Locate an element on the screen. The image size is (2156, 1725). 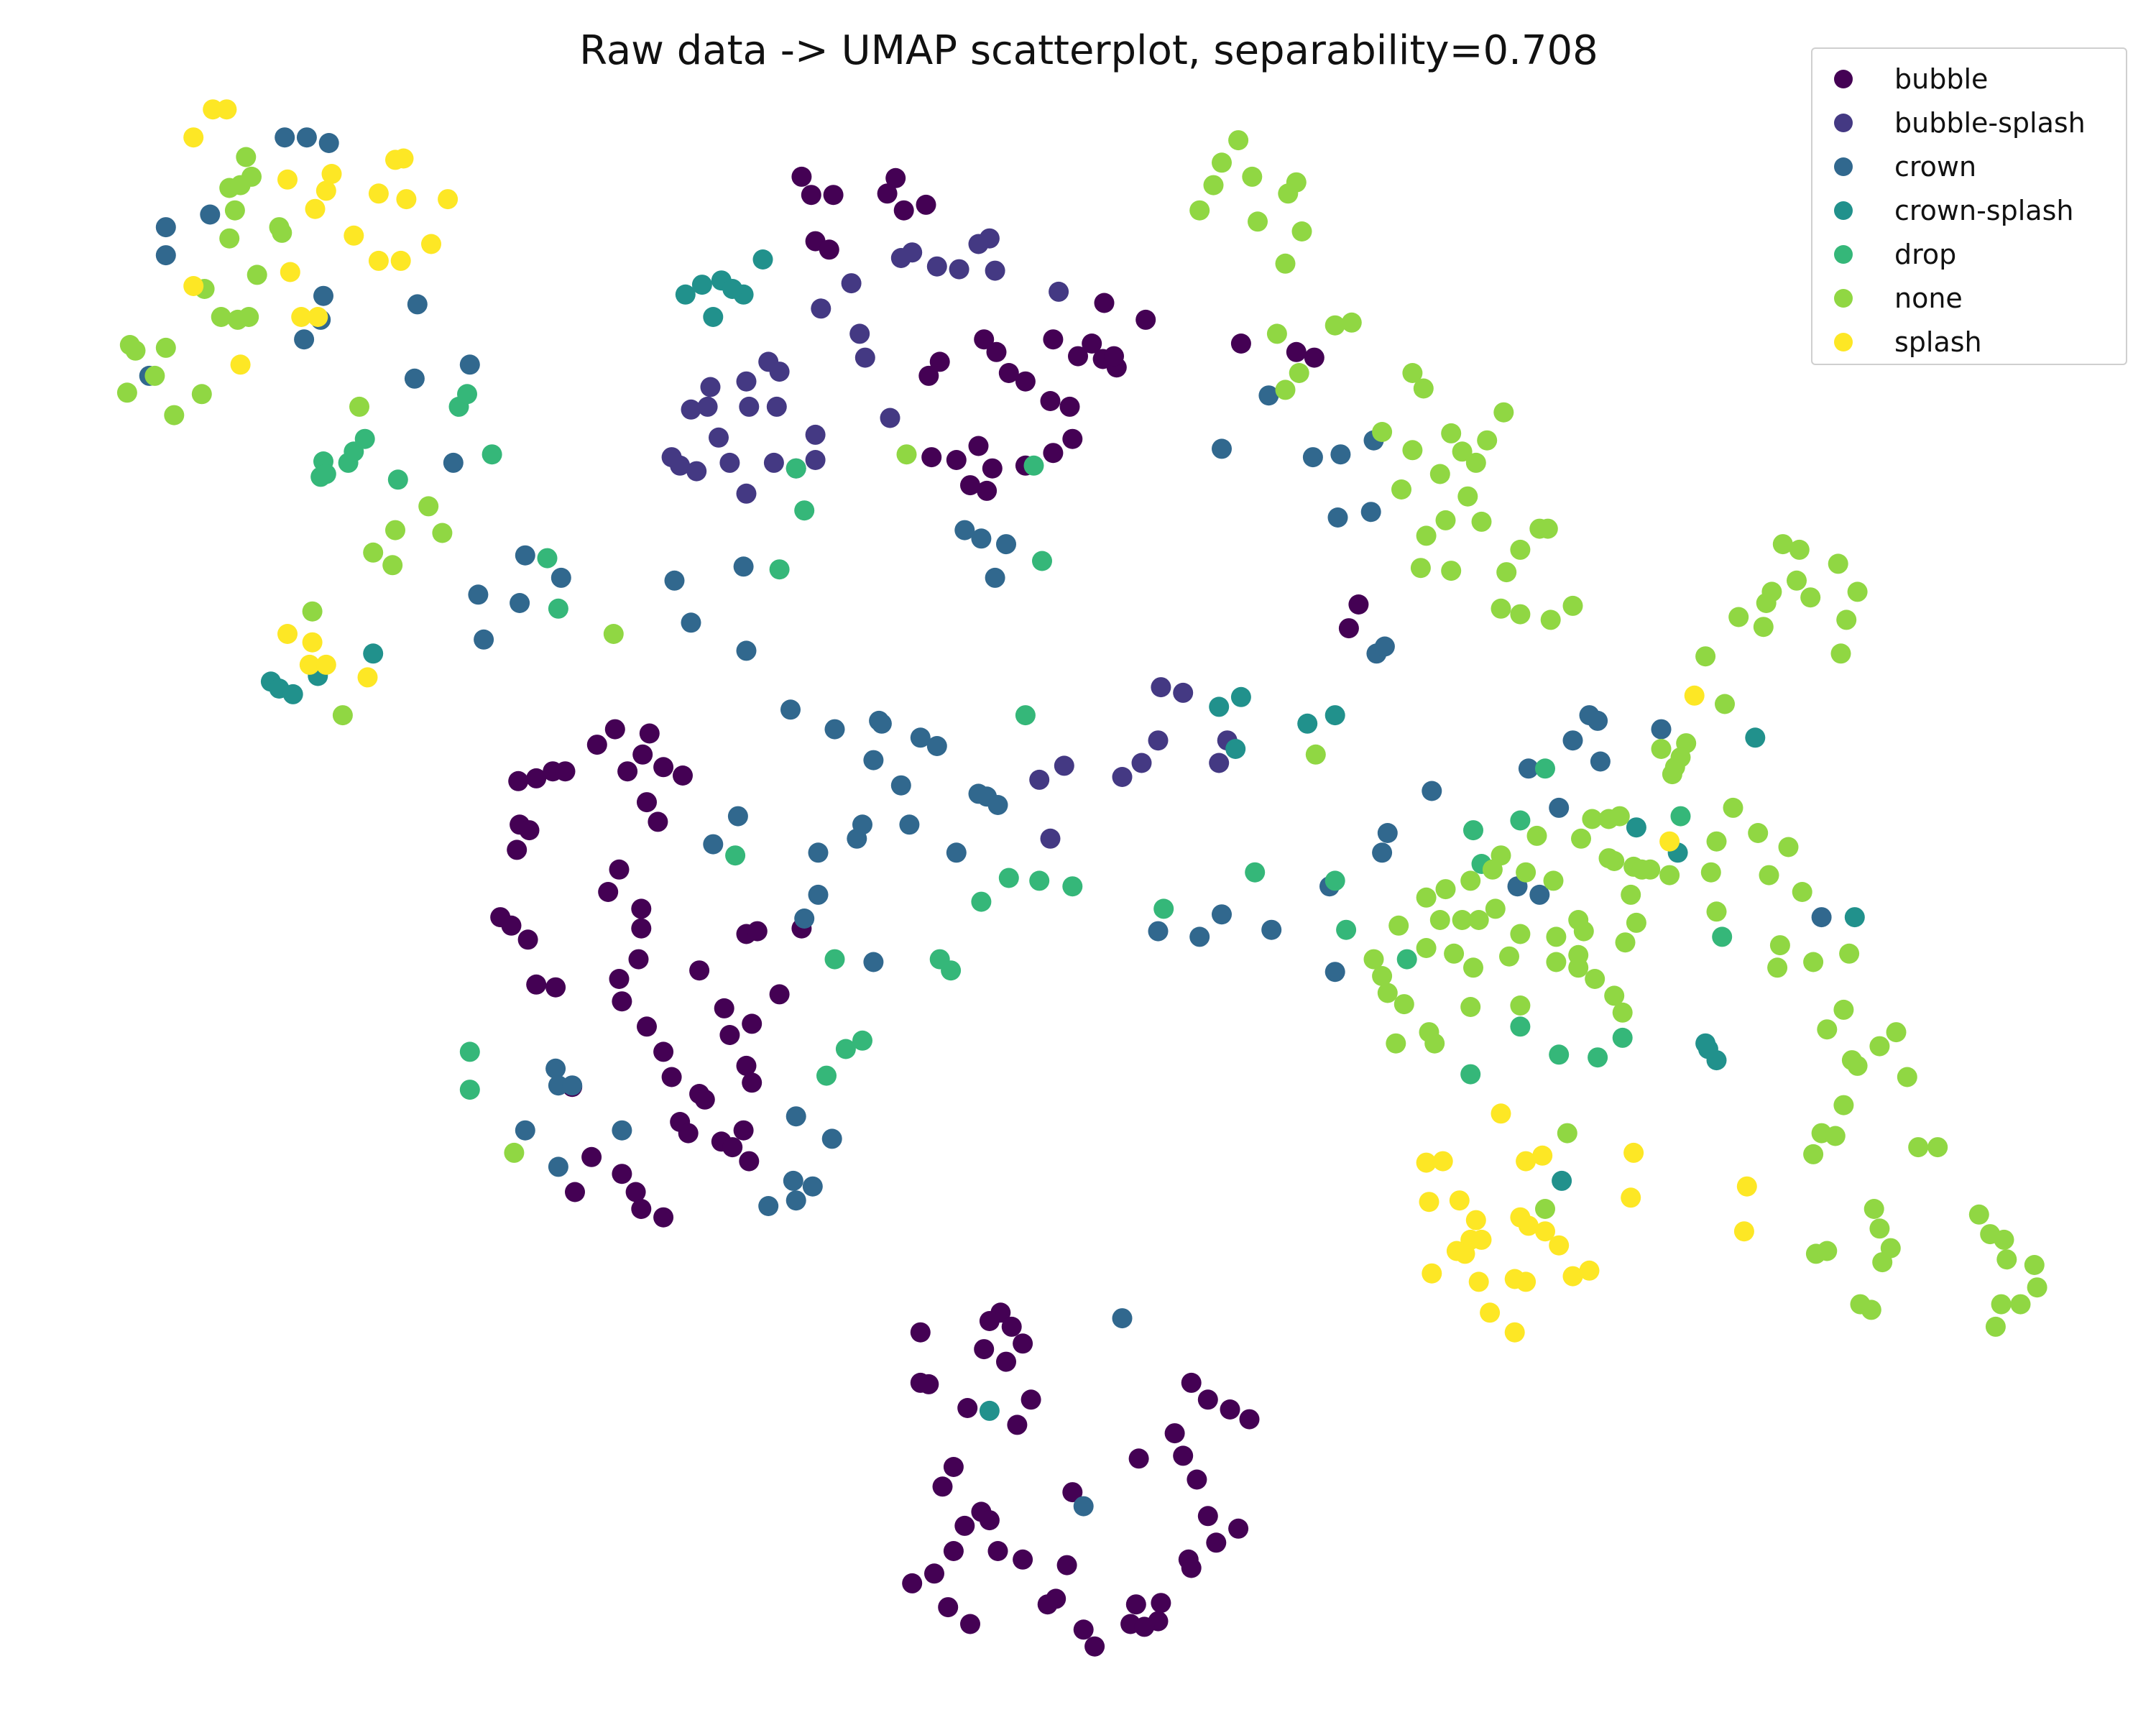
legend-label-crown: crown is located at coordinates (1936, 167).